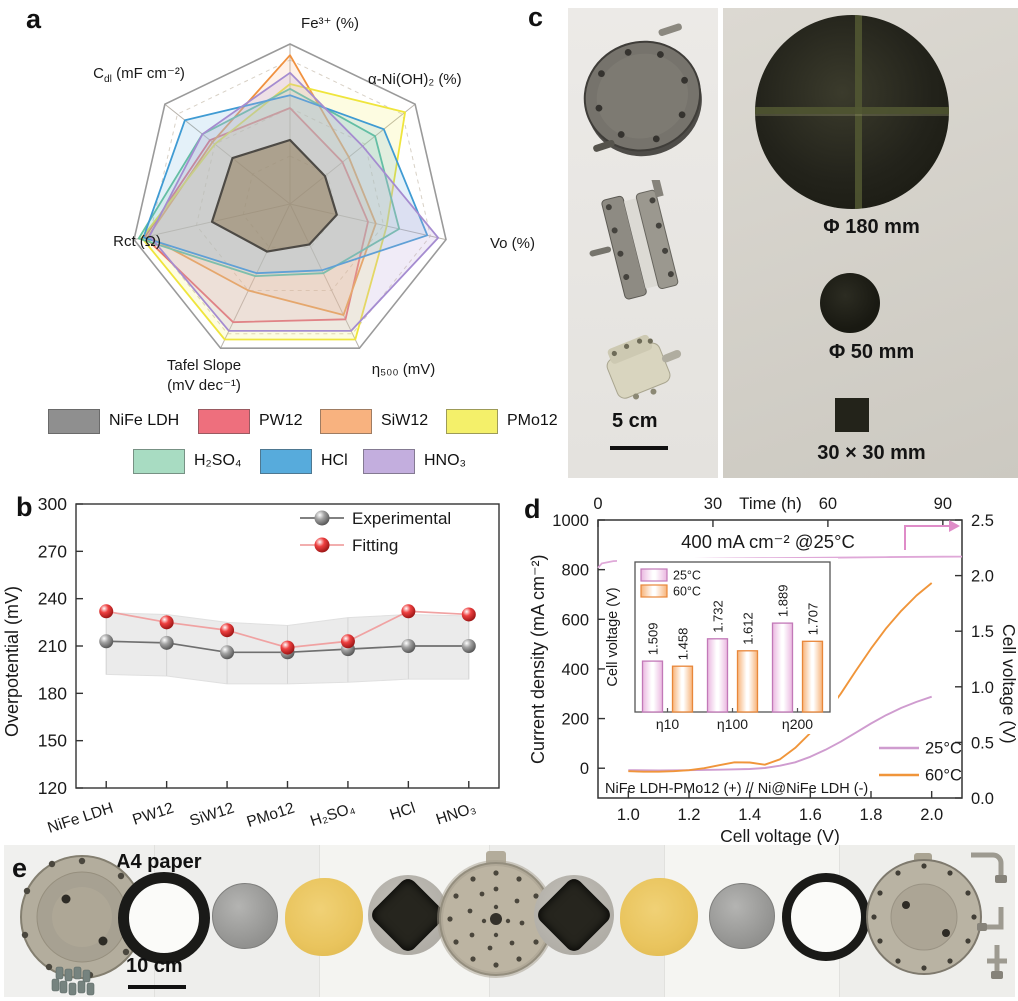 The image size is (1018, 1001). What do you see at coordinates (330, 23) in the screenshot?
I see `radar-axis-label: Fe³⁺ (%)` at bounding box center [330, 23].